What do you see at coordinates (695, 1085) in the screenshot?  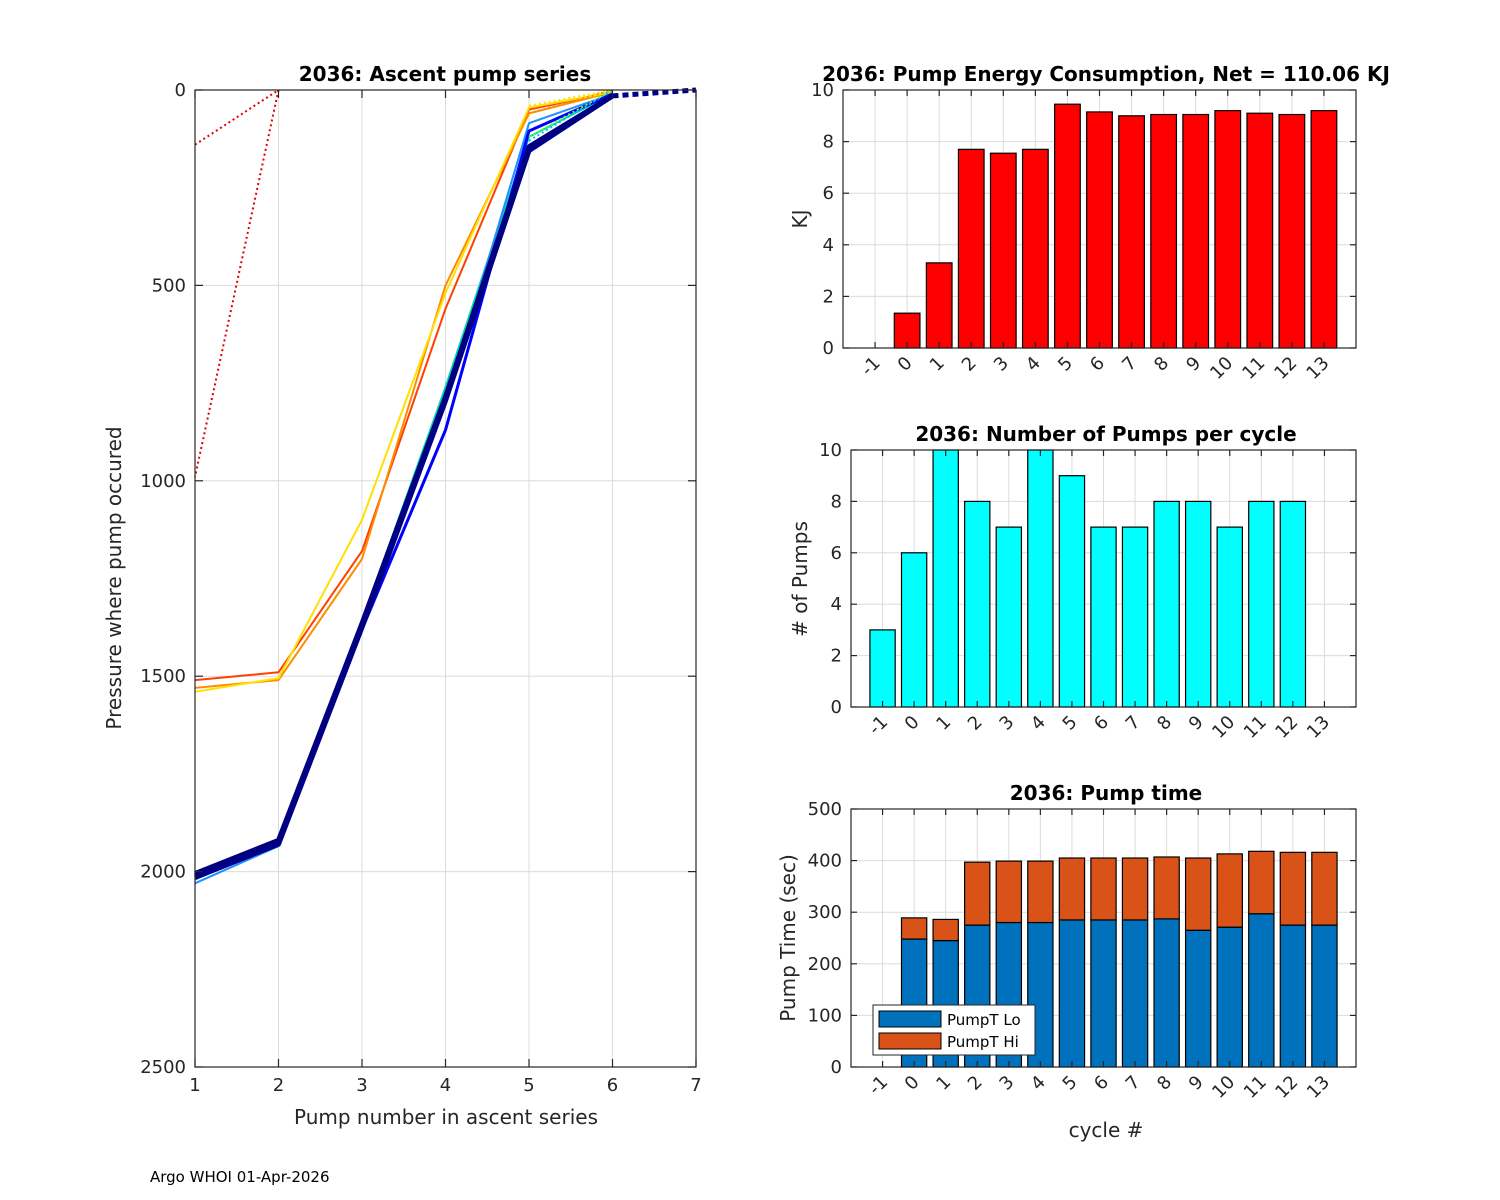 I see `ascent-xtick-label: 7` at bounding box center [695, 1085].